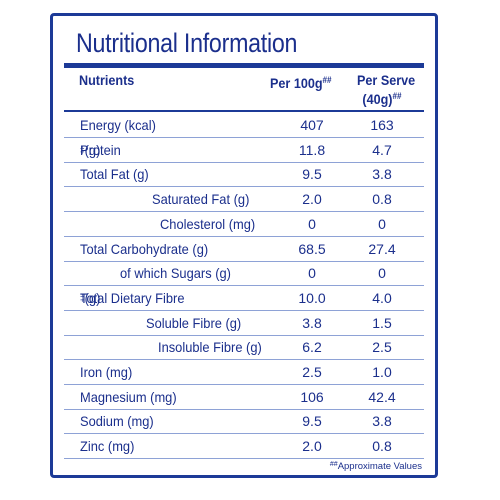  What do you see at coordinates (117, 421) in the screenshot?
I see `nutrient-name: Sodium (mg)` at bounding box center [117, 421].